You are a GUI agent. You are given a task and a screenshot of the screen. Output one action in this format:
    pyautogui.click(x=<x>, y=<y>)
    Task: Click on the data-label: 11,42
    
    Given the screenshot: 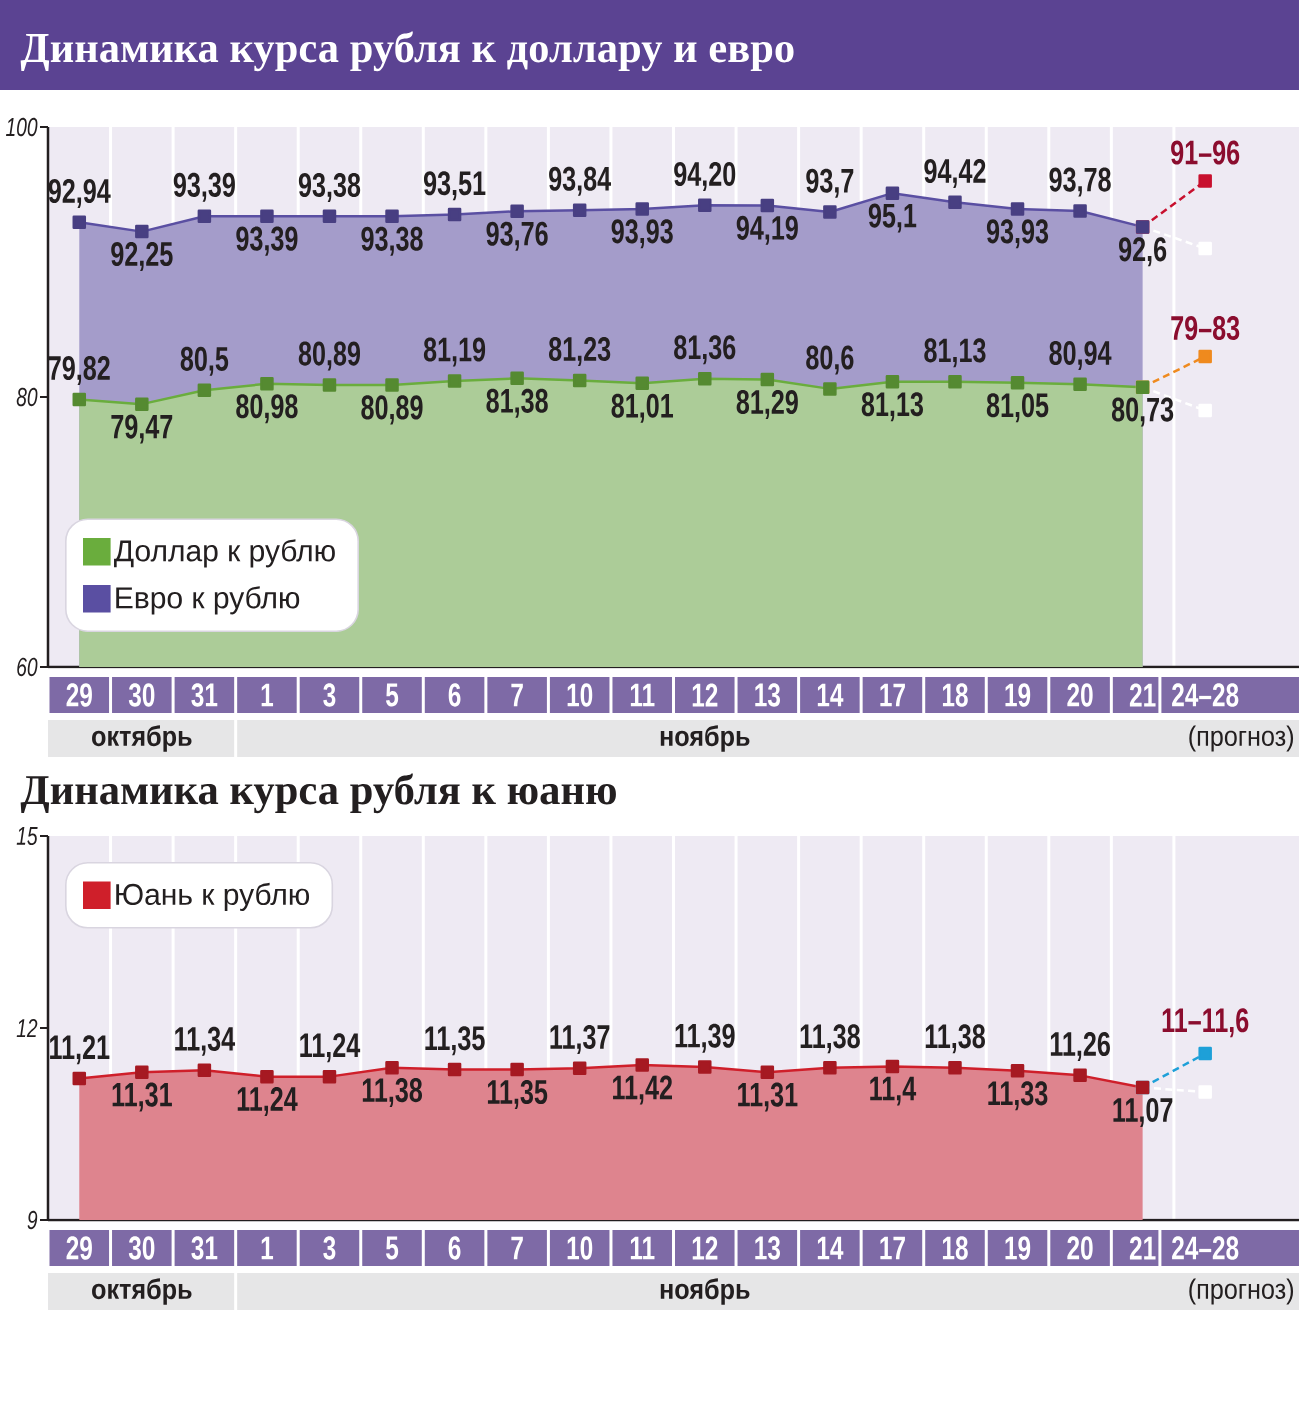 What is the action you would take?
    pyautogui.click(x=642, y=1090)
    